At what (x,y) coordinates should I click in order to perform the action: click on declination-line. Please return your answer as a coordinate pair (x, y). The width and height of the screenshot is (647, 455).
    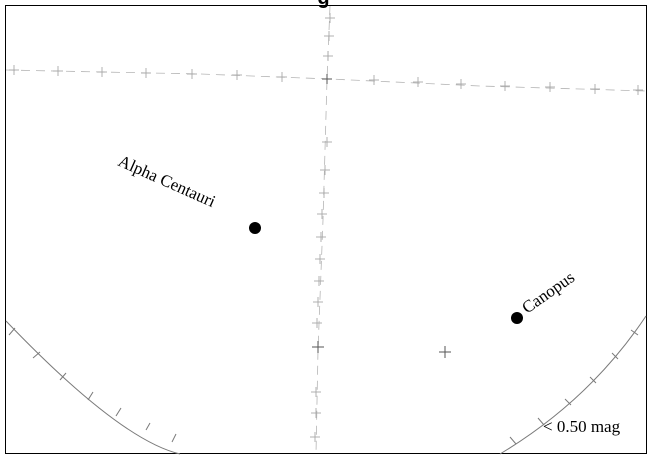
    Looking at the image, I should click on (326, 80).